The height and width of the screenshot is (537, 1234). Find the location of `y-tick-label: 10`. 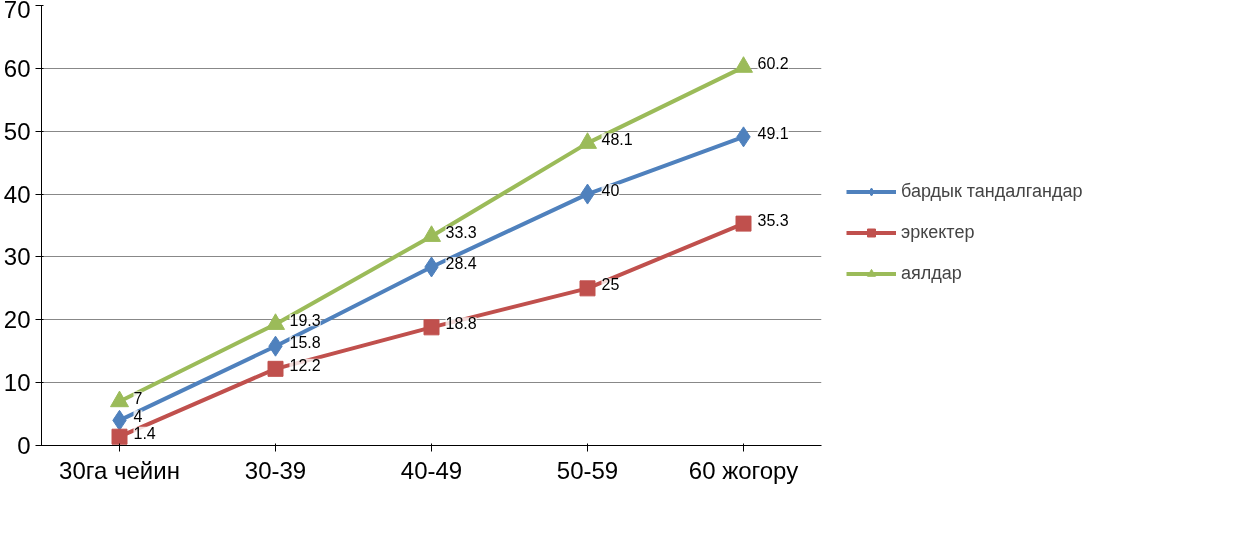

y-tick-label: 10 is located at coordinates (17, 383).